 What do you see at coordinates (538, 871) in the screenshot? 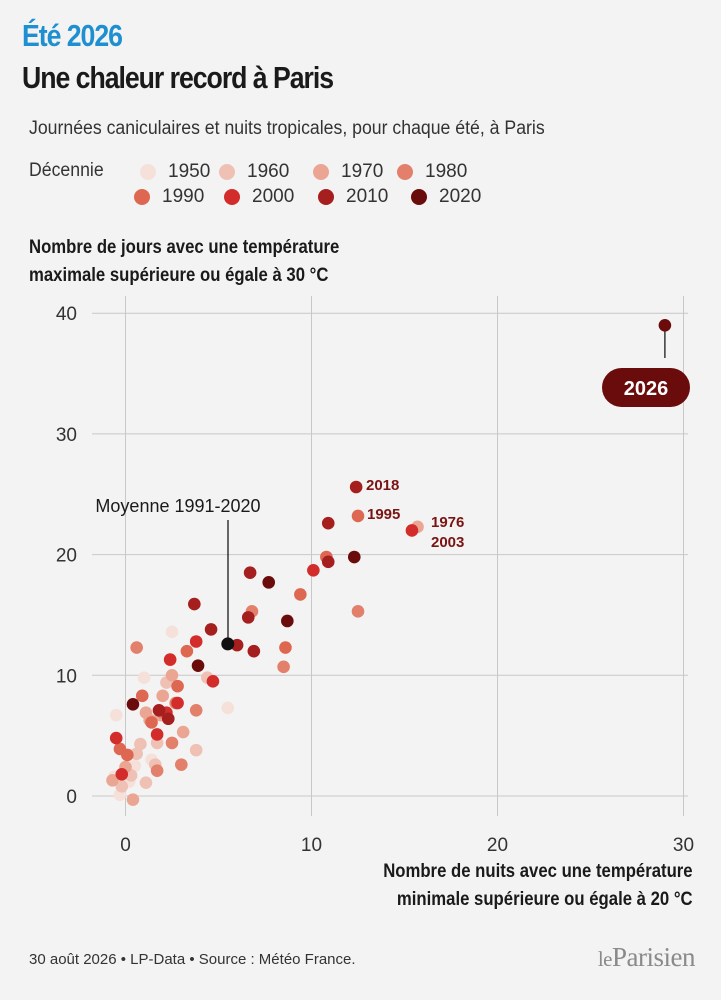
I see `x-axis-title-line1: Nombre de nuits avec une température` at bounding box center [538, 871].